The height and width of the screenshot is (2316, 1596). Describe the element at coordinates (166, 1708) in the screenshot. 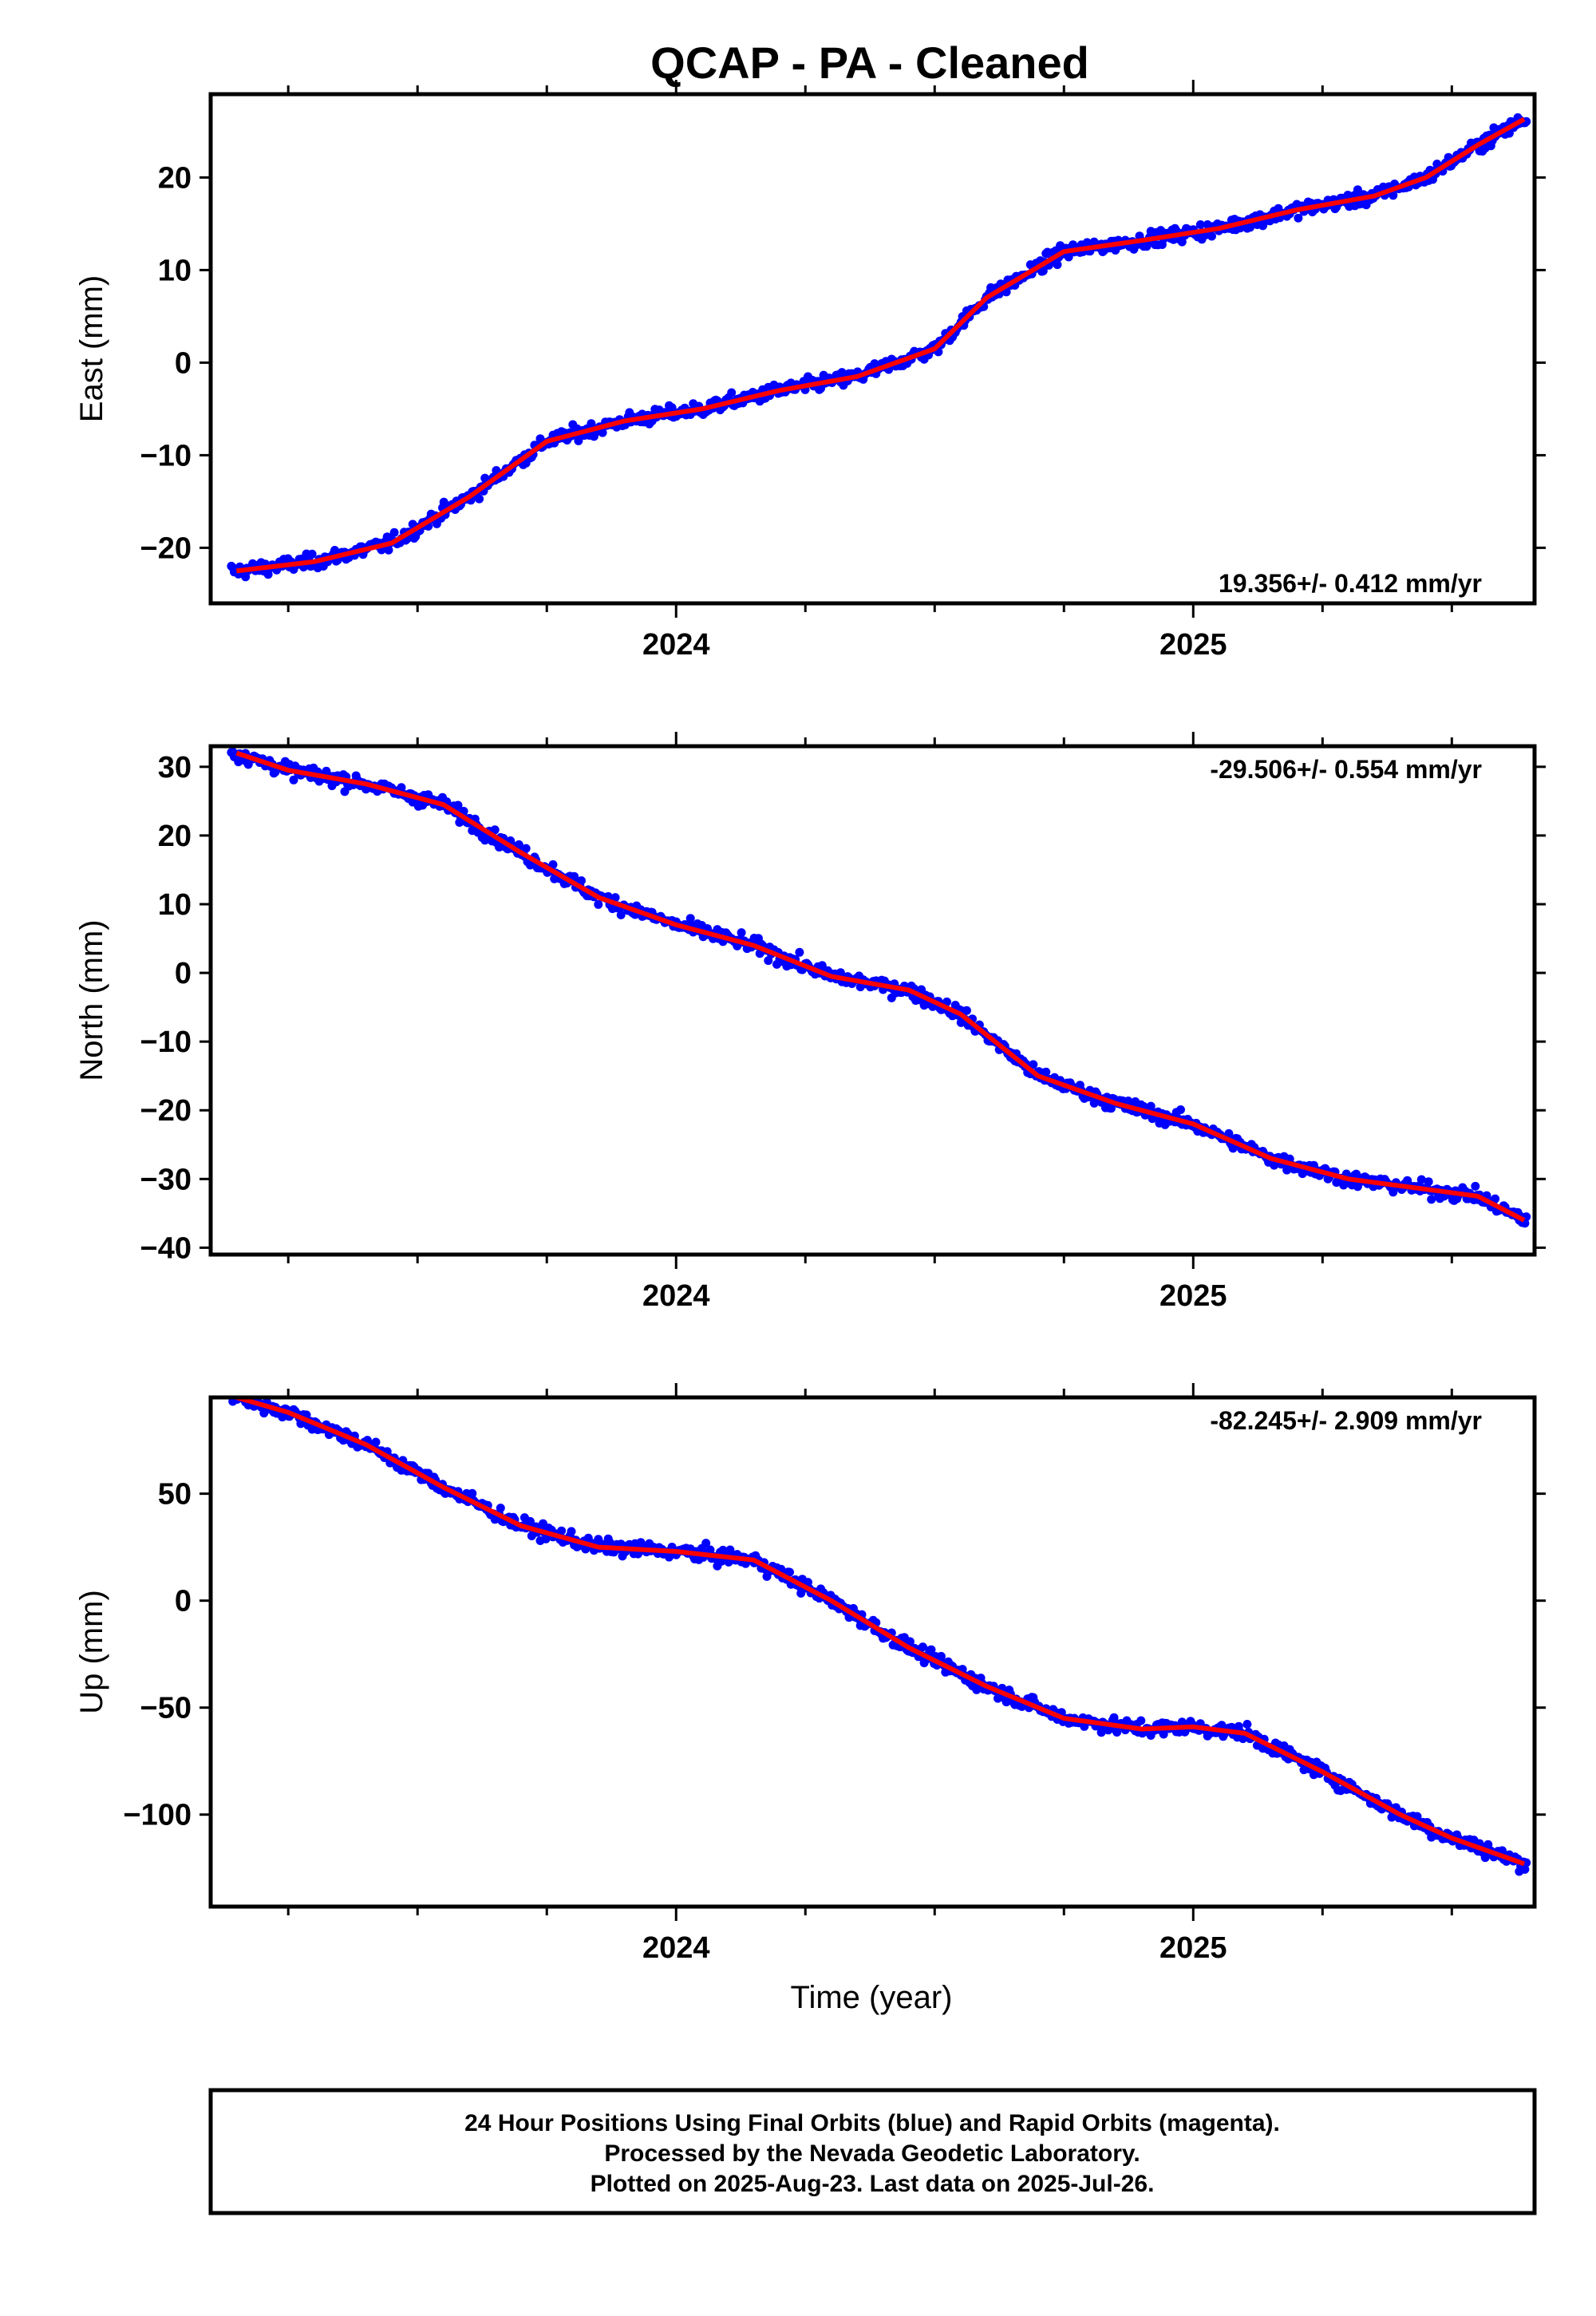

I see `y-tick-label: −50` at that location.